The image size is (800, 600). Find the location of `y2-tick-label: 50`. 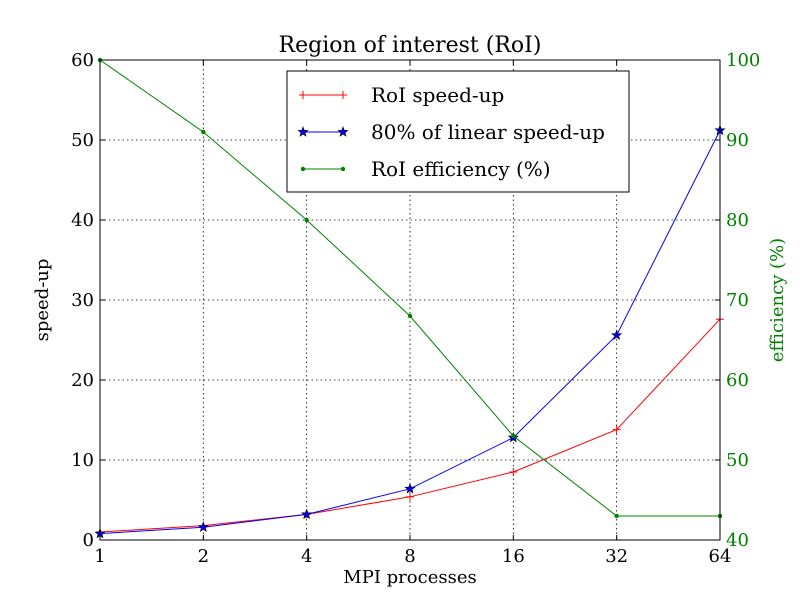

y2-tick-label: 50 is located at coordinates (737, 460).